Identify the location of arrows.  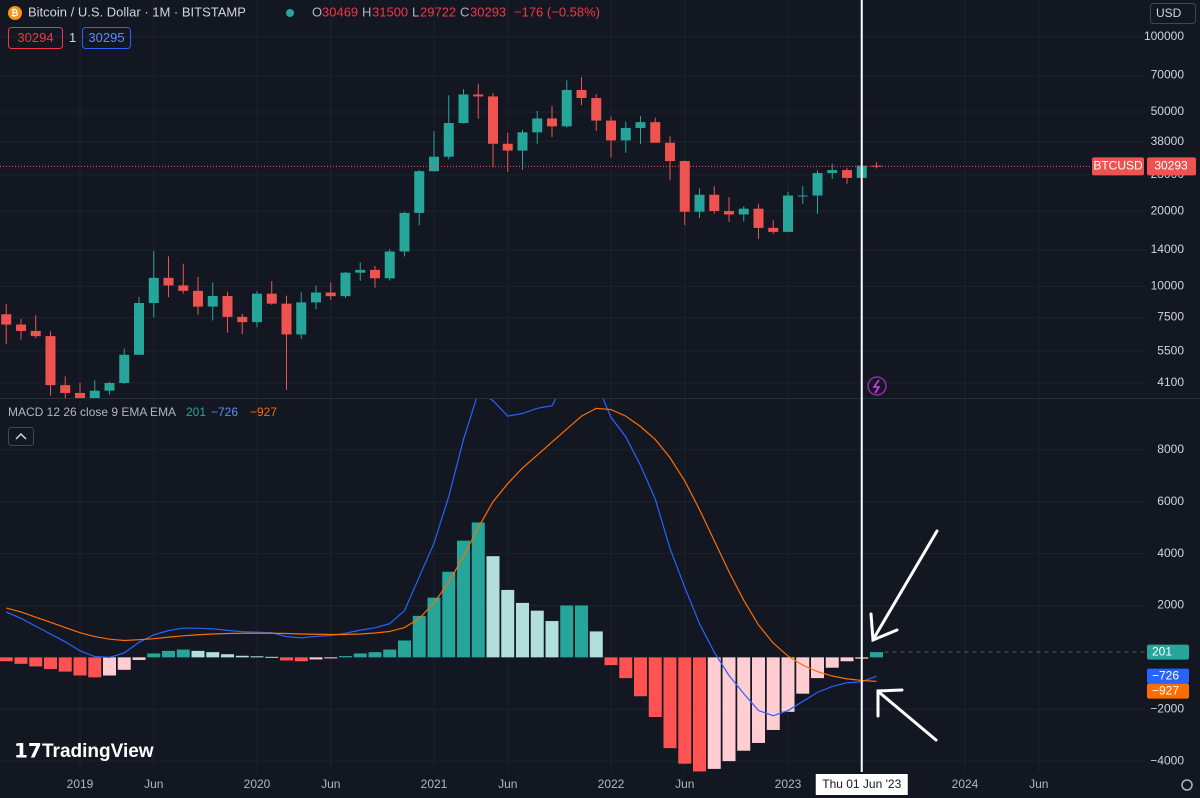
(904, 635).